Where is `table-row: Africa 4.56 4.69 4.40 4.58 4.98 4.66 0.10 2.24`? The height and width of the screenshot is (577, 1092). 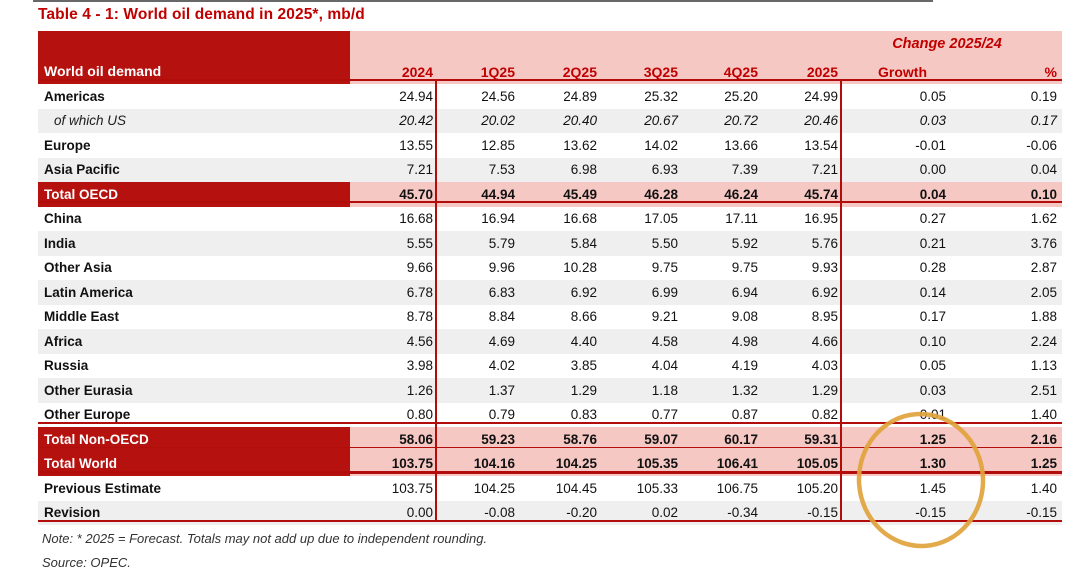 table-row: Africa 4.56 4.69 4.40 4.58 4.98 4.66 0.10 2.24 is located at coordinates (550, 341).